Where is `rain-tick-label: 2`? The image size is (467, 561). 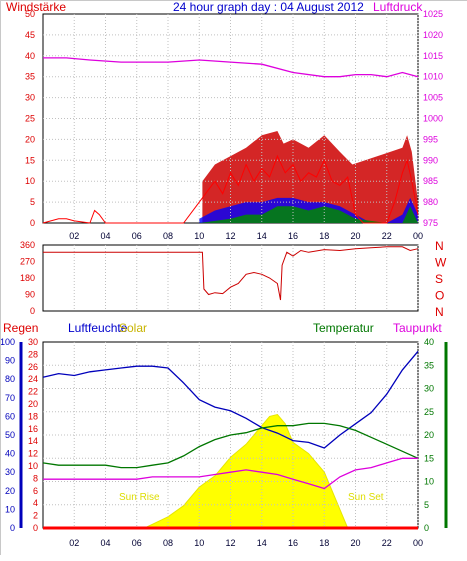 rain-tick-label: 2 is located at coordinates (35, 516).